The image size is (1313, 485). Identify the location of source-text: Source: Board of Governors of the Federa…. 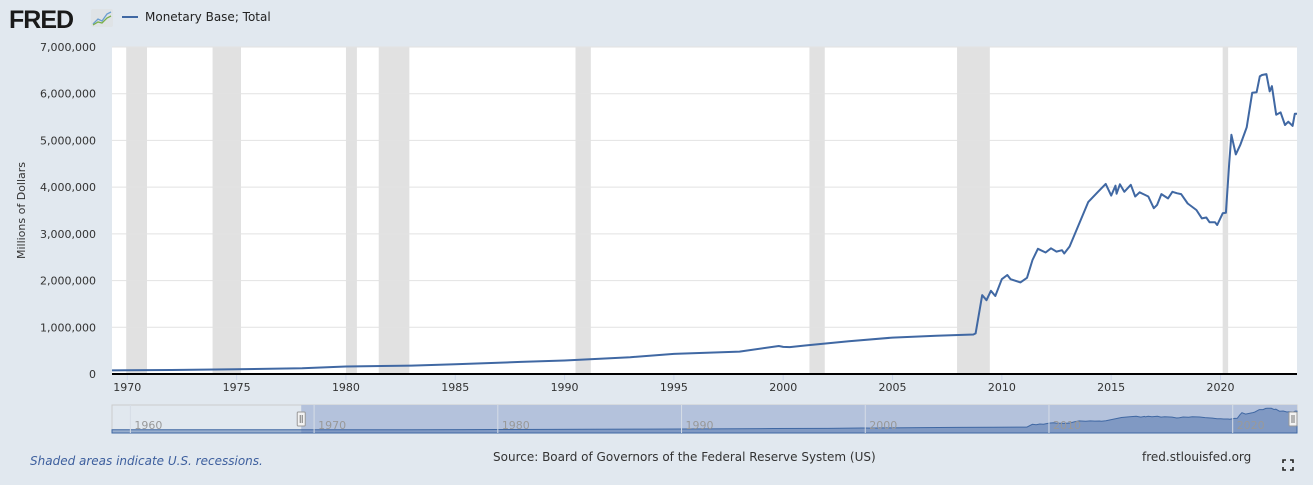
(684, 457).